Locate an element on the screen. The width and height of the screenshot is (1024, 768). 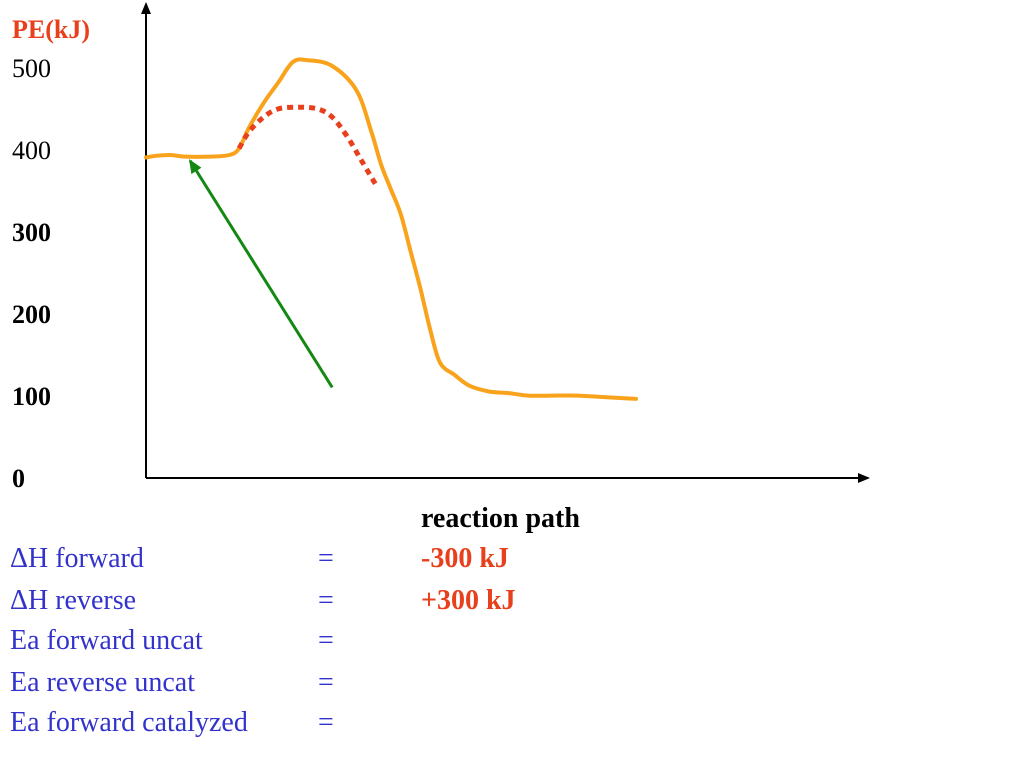
x-axis-title: reaction path is located at coordinates (500, 518).